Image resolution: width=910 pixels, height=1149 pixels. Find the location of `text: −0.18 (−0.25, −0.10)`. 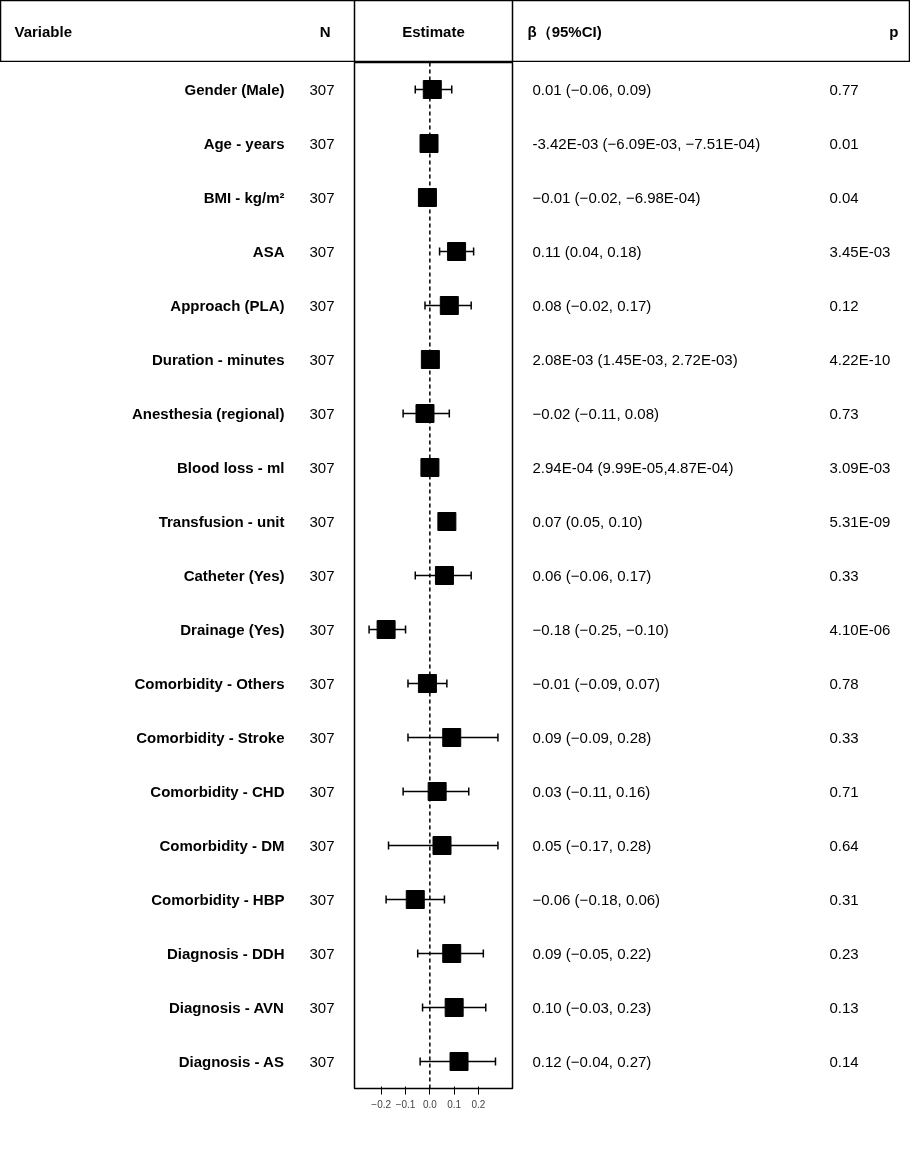

text: −0.18 (−0.25, −0.10) is located at coordinates (600, 629).